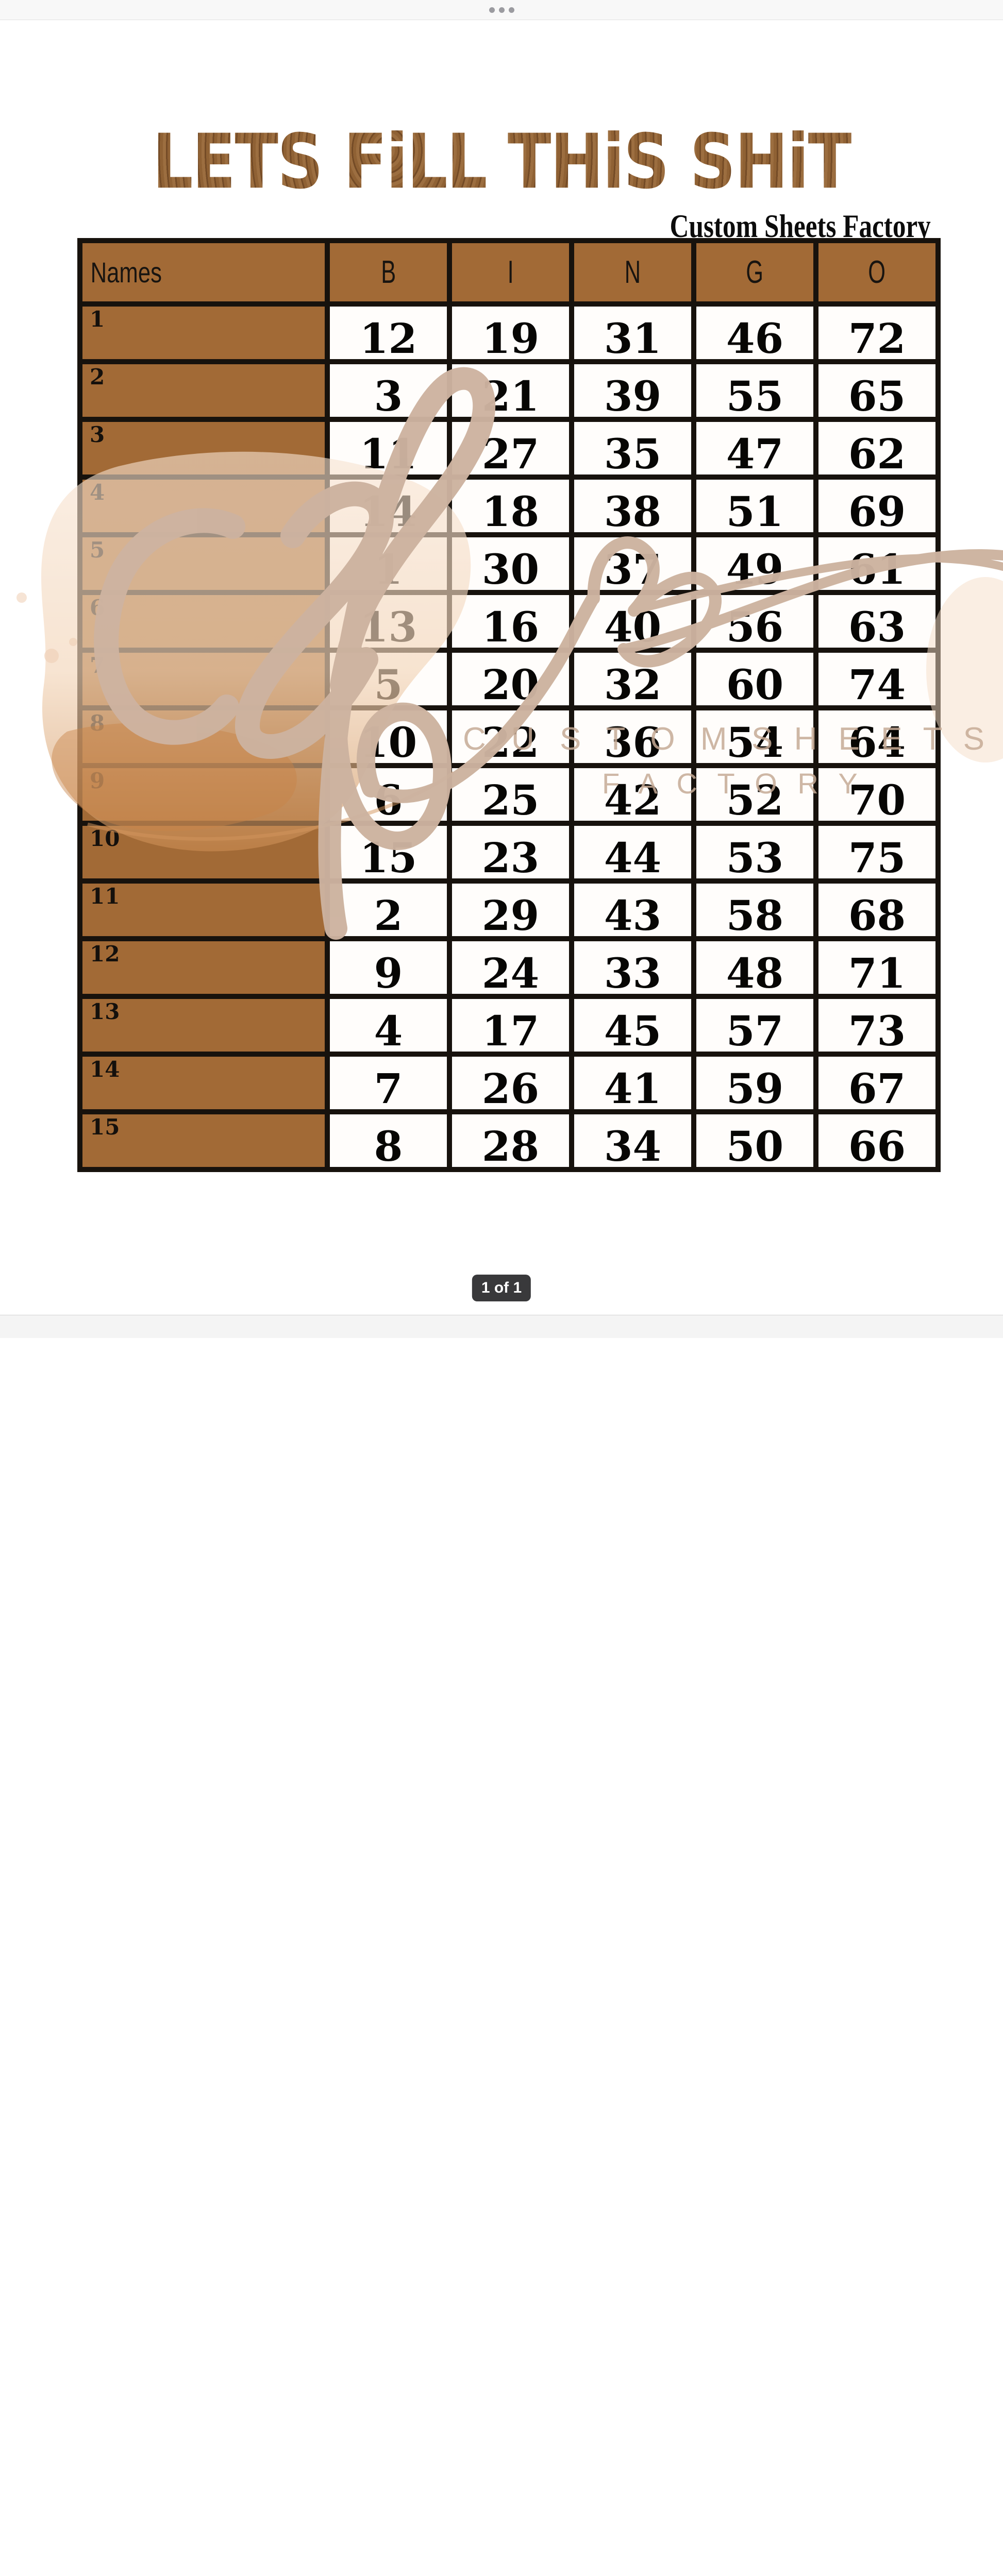 The width and height of the screenshot is (1003, 2576). Describe the element at coordinates (877, 1083) in the screenshot. I see `bingo-number-cell-o14: 67` at that location.